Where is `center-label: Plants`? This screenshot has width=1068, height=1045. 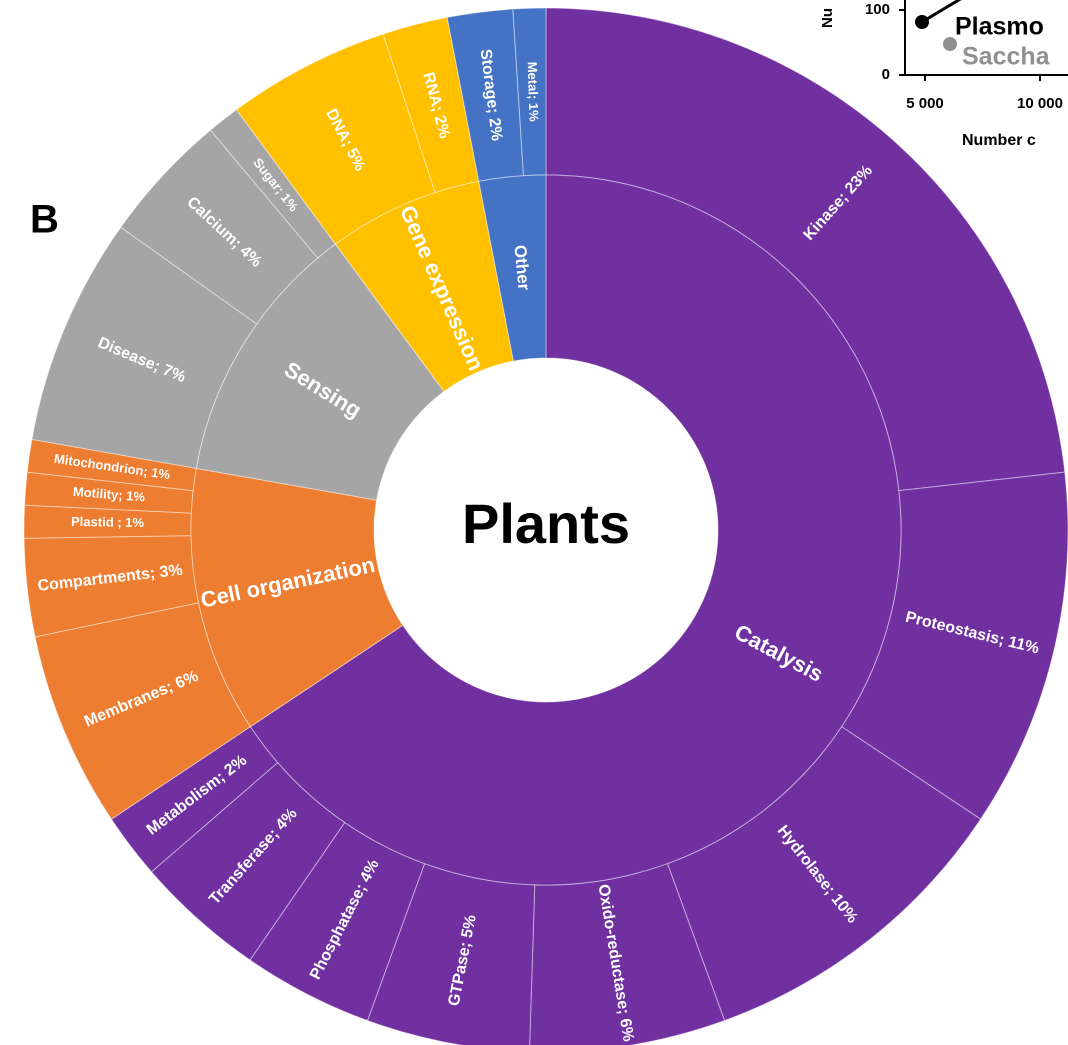
center-label: Plants is located at coordinates (546, 523).